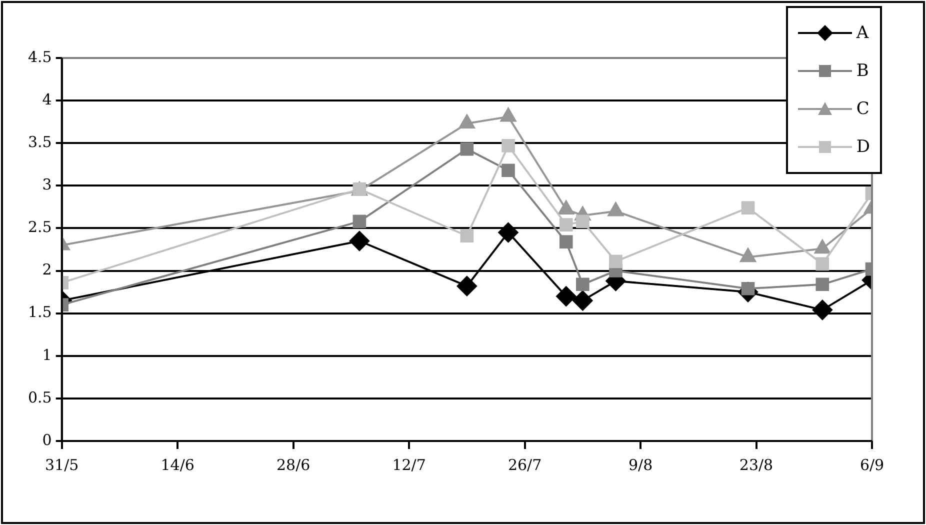 The width and height of the screenshot is (926, 525). Describe the element at coordinates (863, 109) in the screenshot. I see `legend-label: C` at that location.